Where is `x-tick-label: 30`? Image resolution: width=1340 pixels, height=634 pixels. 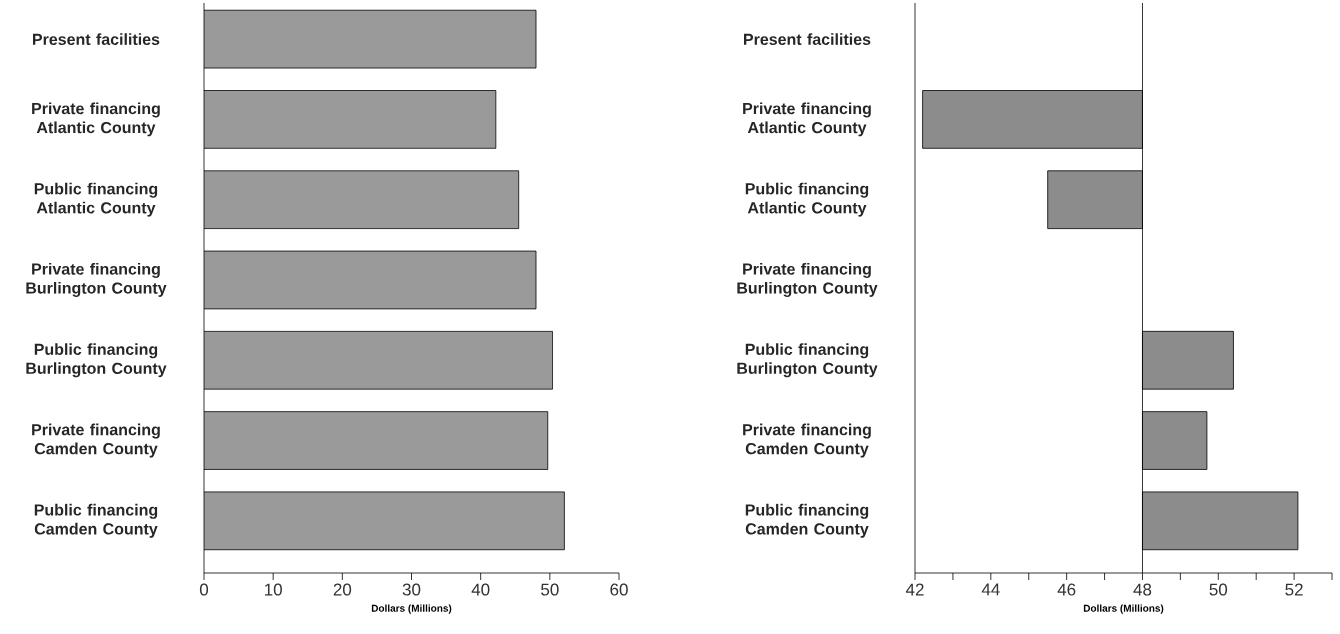
x-tick-label: 30 is located at coordinates (411, 589).